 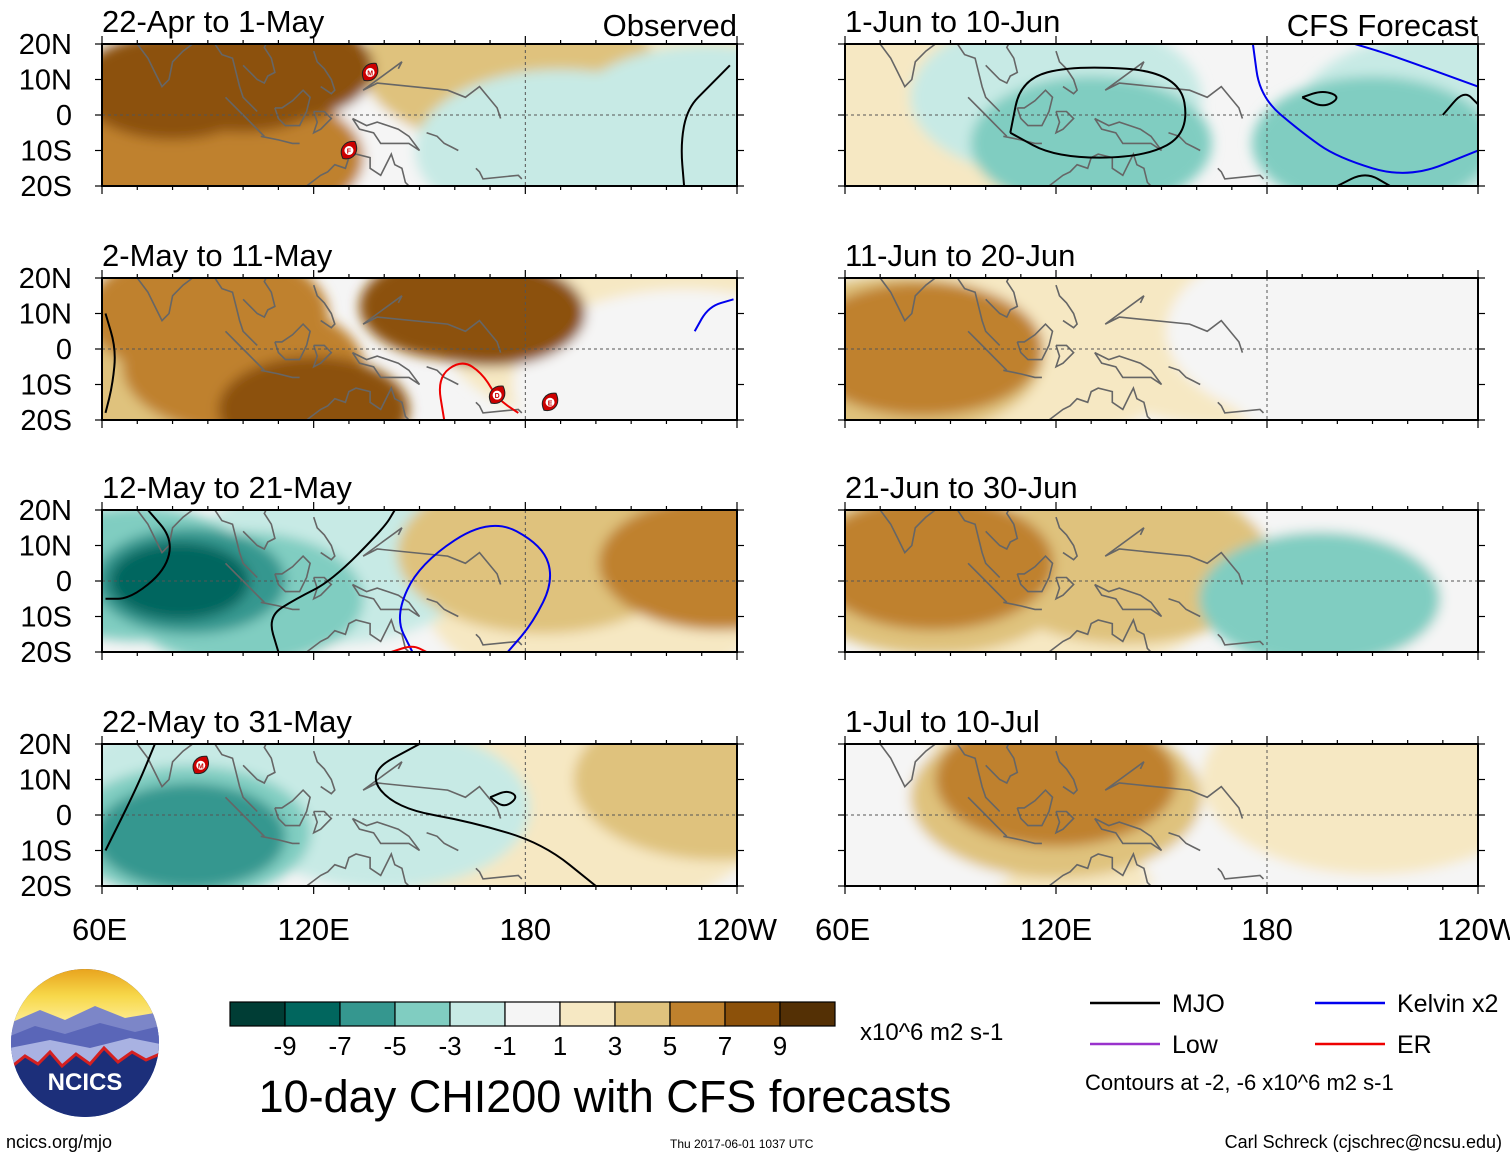 I want to click on panel-3: M, so click(x=419, y=815).